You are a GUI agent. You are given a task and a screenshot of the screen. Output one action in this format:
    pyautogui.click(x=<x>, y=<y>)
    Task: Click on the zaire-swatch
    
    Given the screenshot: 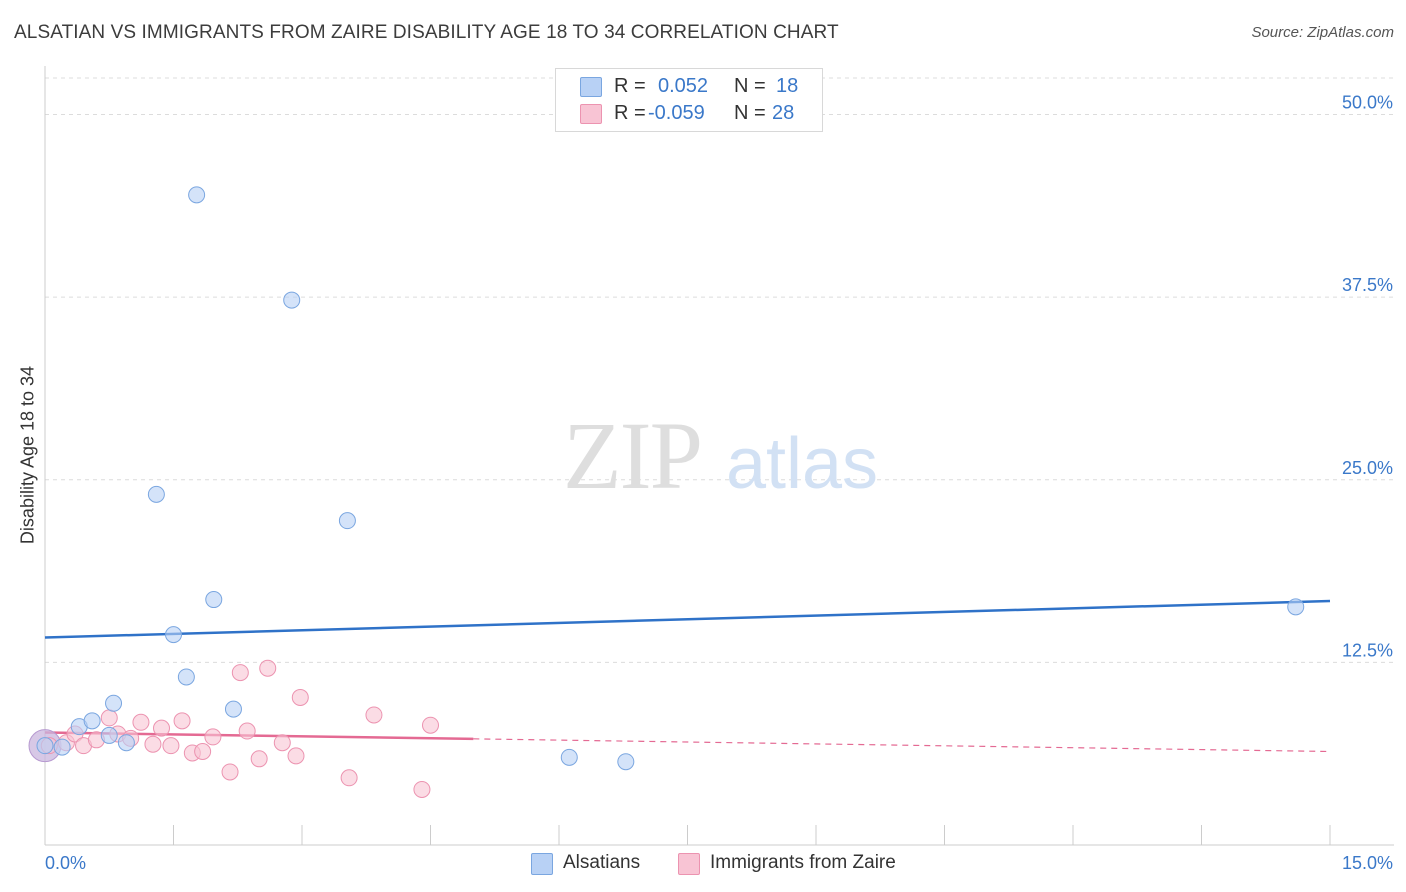 What is the action you would take?
    pyautogui.click(x=591, y=114)
    